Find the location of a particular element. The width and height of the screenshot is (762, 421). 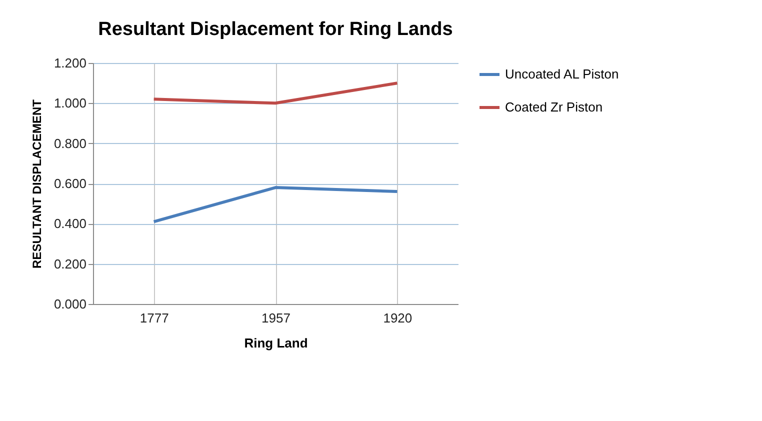

x-tick-label: 1957 is located at coordinates (276, 318).